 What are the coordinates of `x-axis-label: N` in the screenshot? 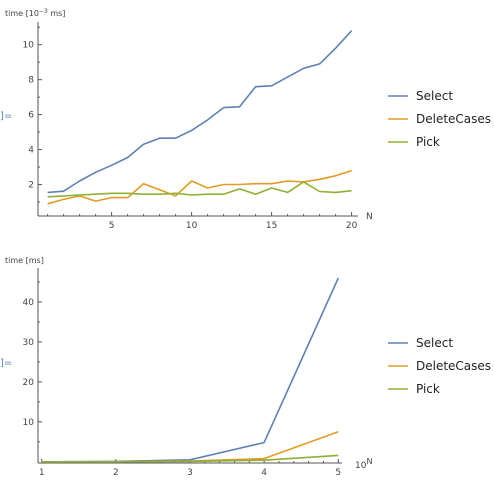 It's located at (369, 217).